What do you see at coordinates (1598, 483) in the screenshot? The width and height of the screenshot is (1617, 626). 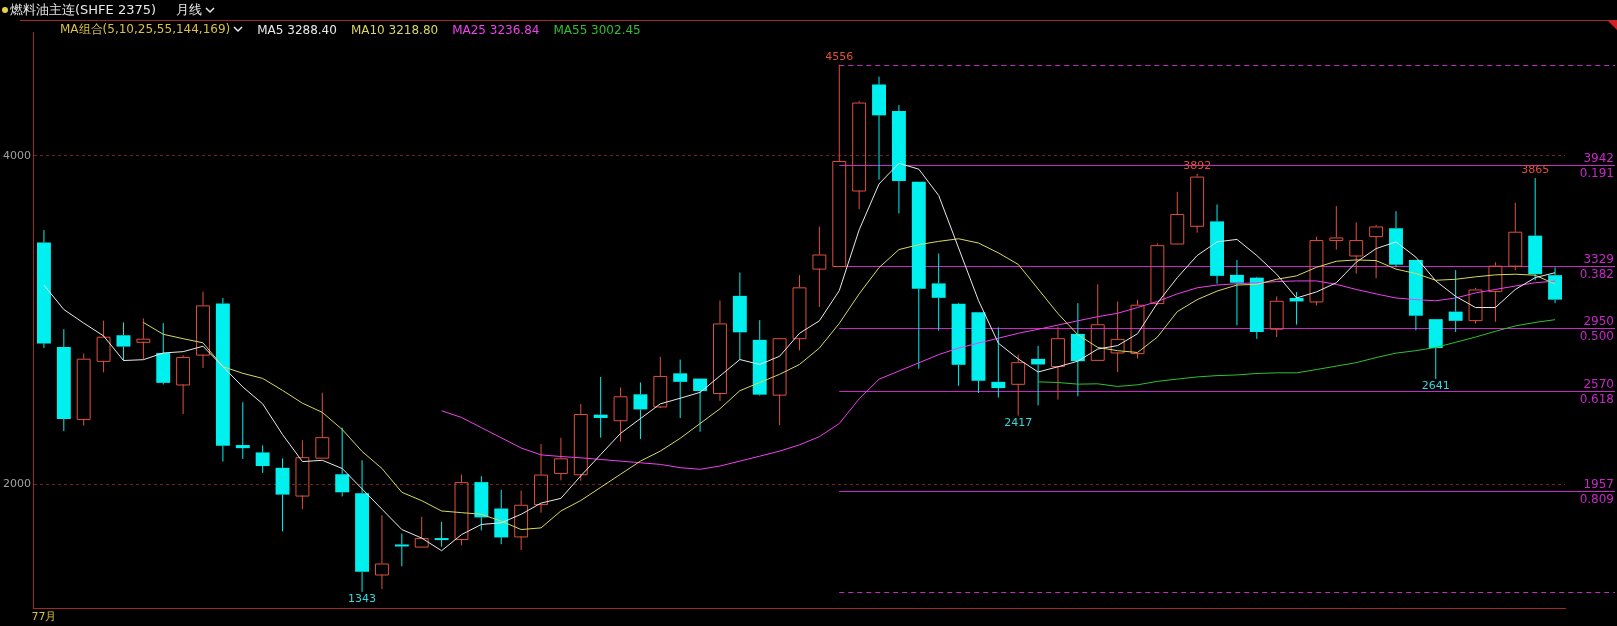 I see `ref-line-label: 1957` at bounding box center [1598, 483].